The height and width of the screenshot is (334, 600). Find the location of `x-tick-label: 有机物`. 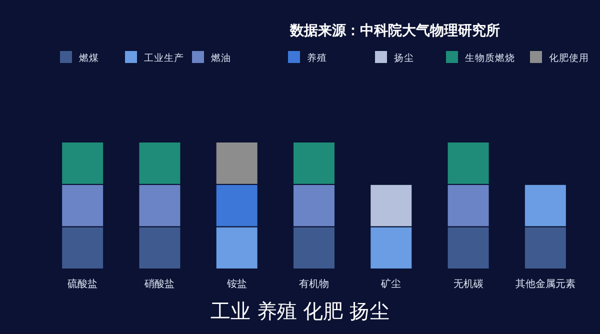

x-tick-label: 有机物 is located at coordinates (314, 284).